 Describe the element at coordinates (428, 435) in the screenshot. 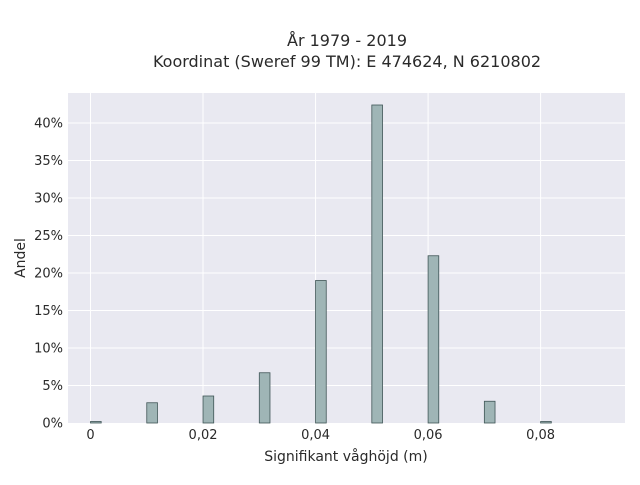

I see `x-tick-label: 0,06` at that location.